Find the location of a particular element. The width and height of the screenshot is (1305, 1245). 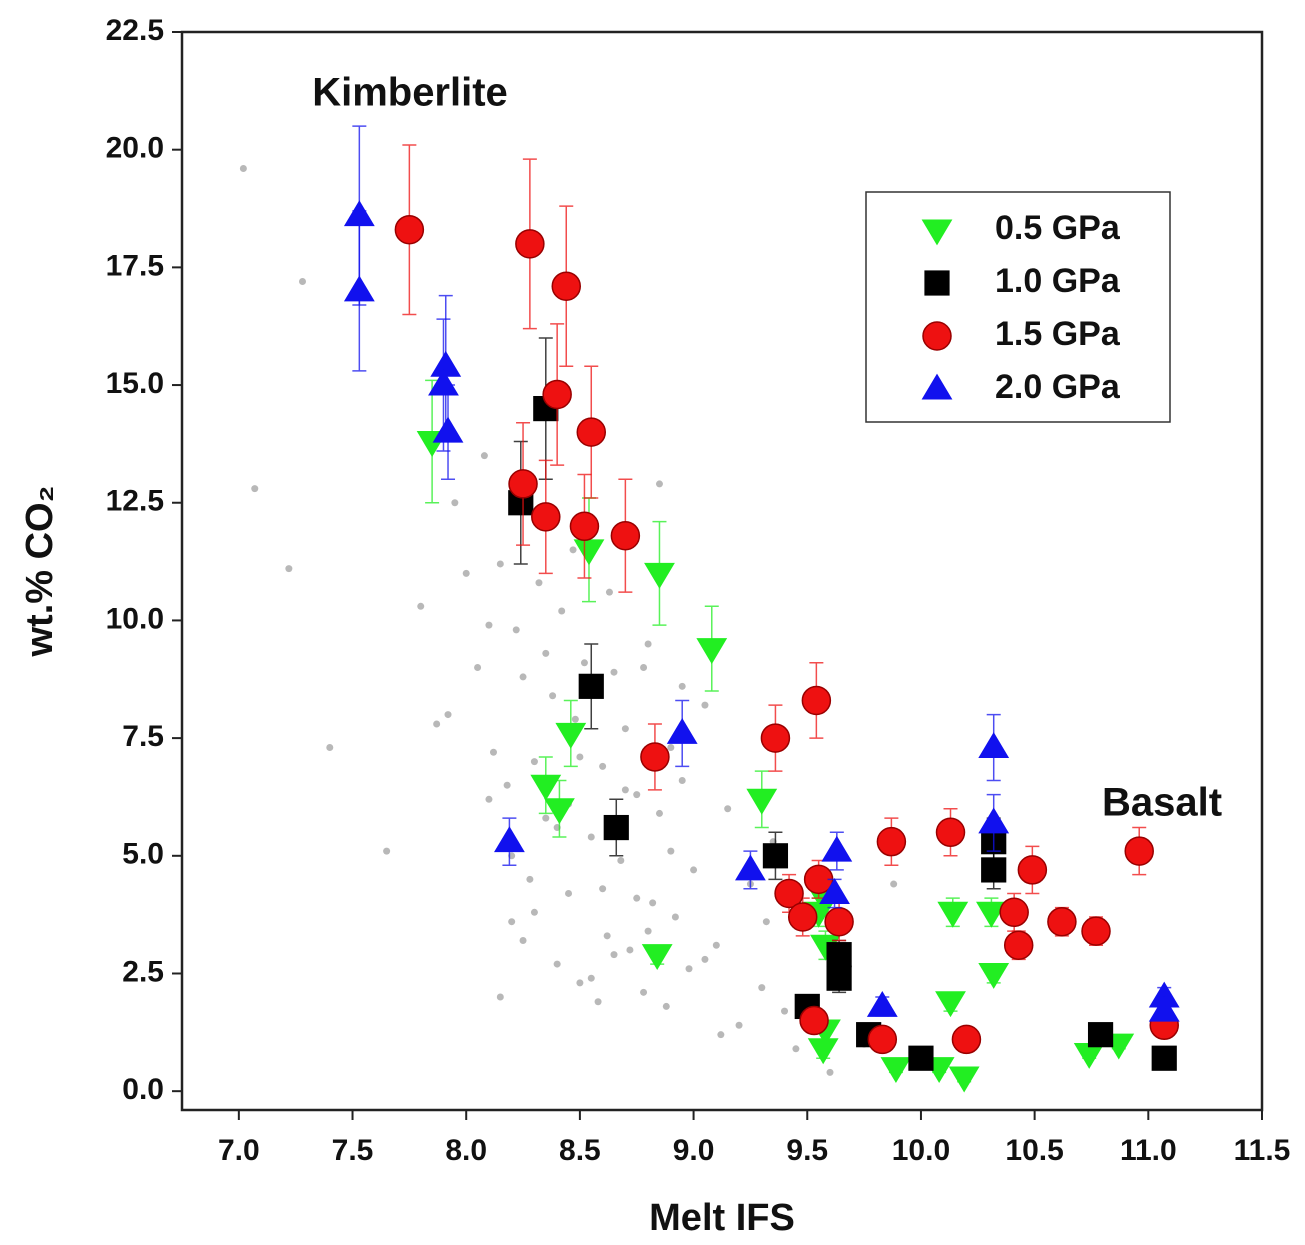

y-axis-label: wt.% CO₂ is located at coordinates (40, 572).